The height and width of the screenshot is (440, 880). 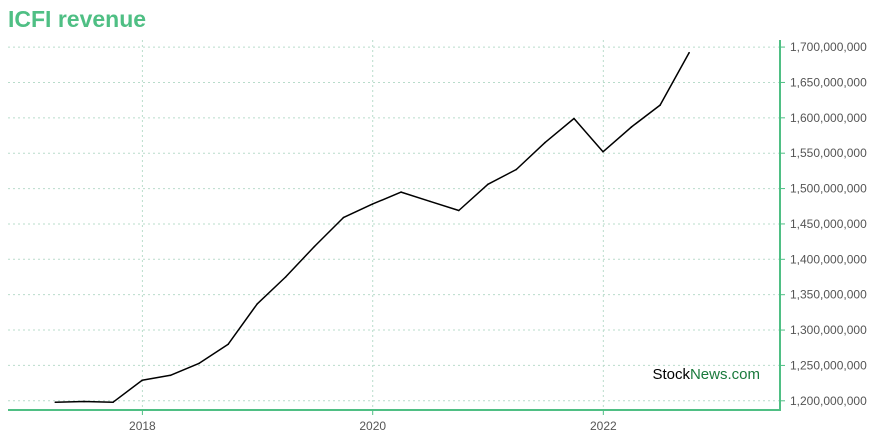 What do you see at coordinates (603, 426) in the screenshot?
I see `x-tick-label: 2022` at bounding box center [603, 426].